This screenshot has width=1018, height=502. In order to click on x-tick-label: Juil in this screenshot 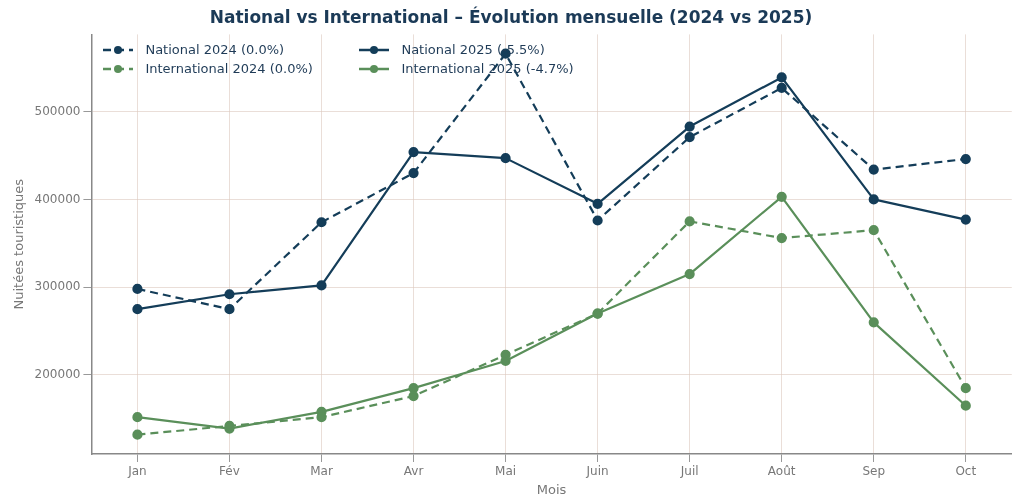, I will do `click(689, 471)`.